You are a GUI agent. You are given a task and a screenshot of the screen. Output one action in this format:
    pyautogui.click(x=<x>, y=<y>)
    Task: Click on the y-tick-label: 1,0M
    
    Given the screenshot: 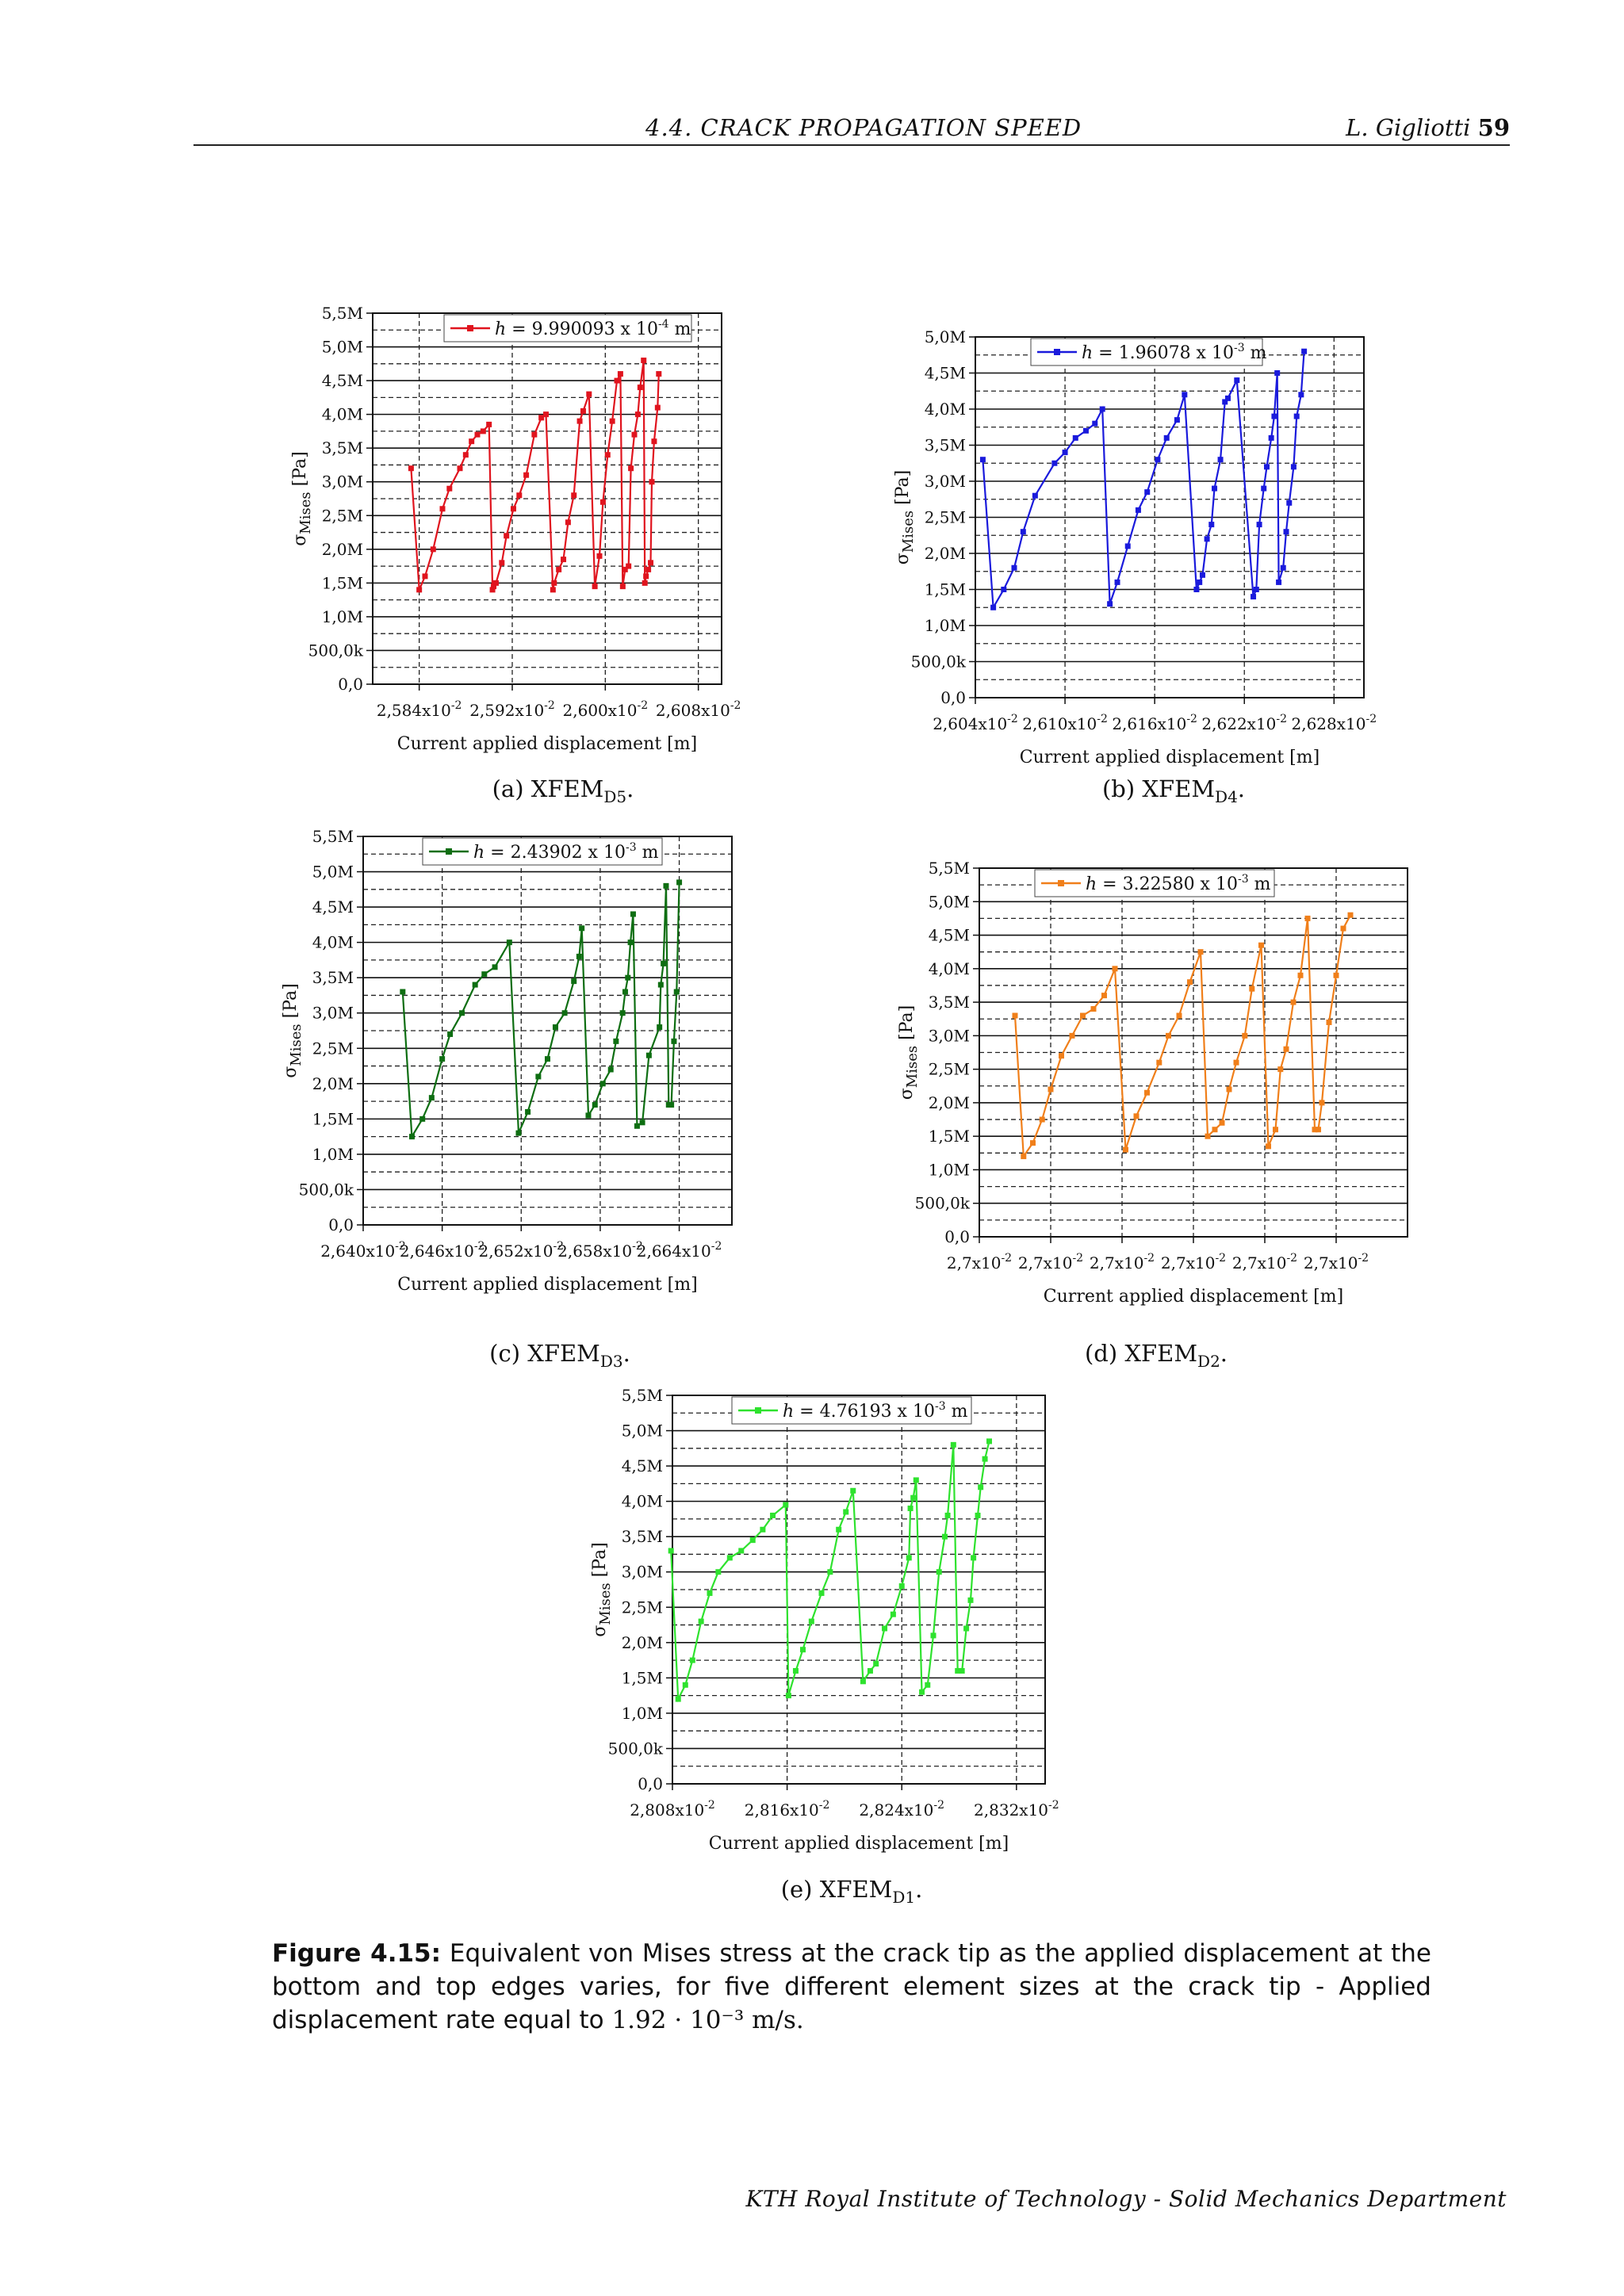 What is the action you would take?
    pyautogui.click(x=342, y=616)
    